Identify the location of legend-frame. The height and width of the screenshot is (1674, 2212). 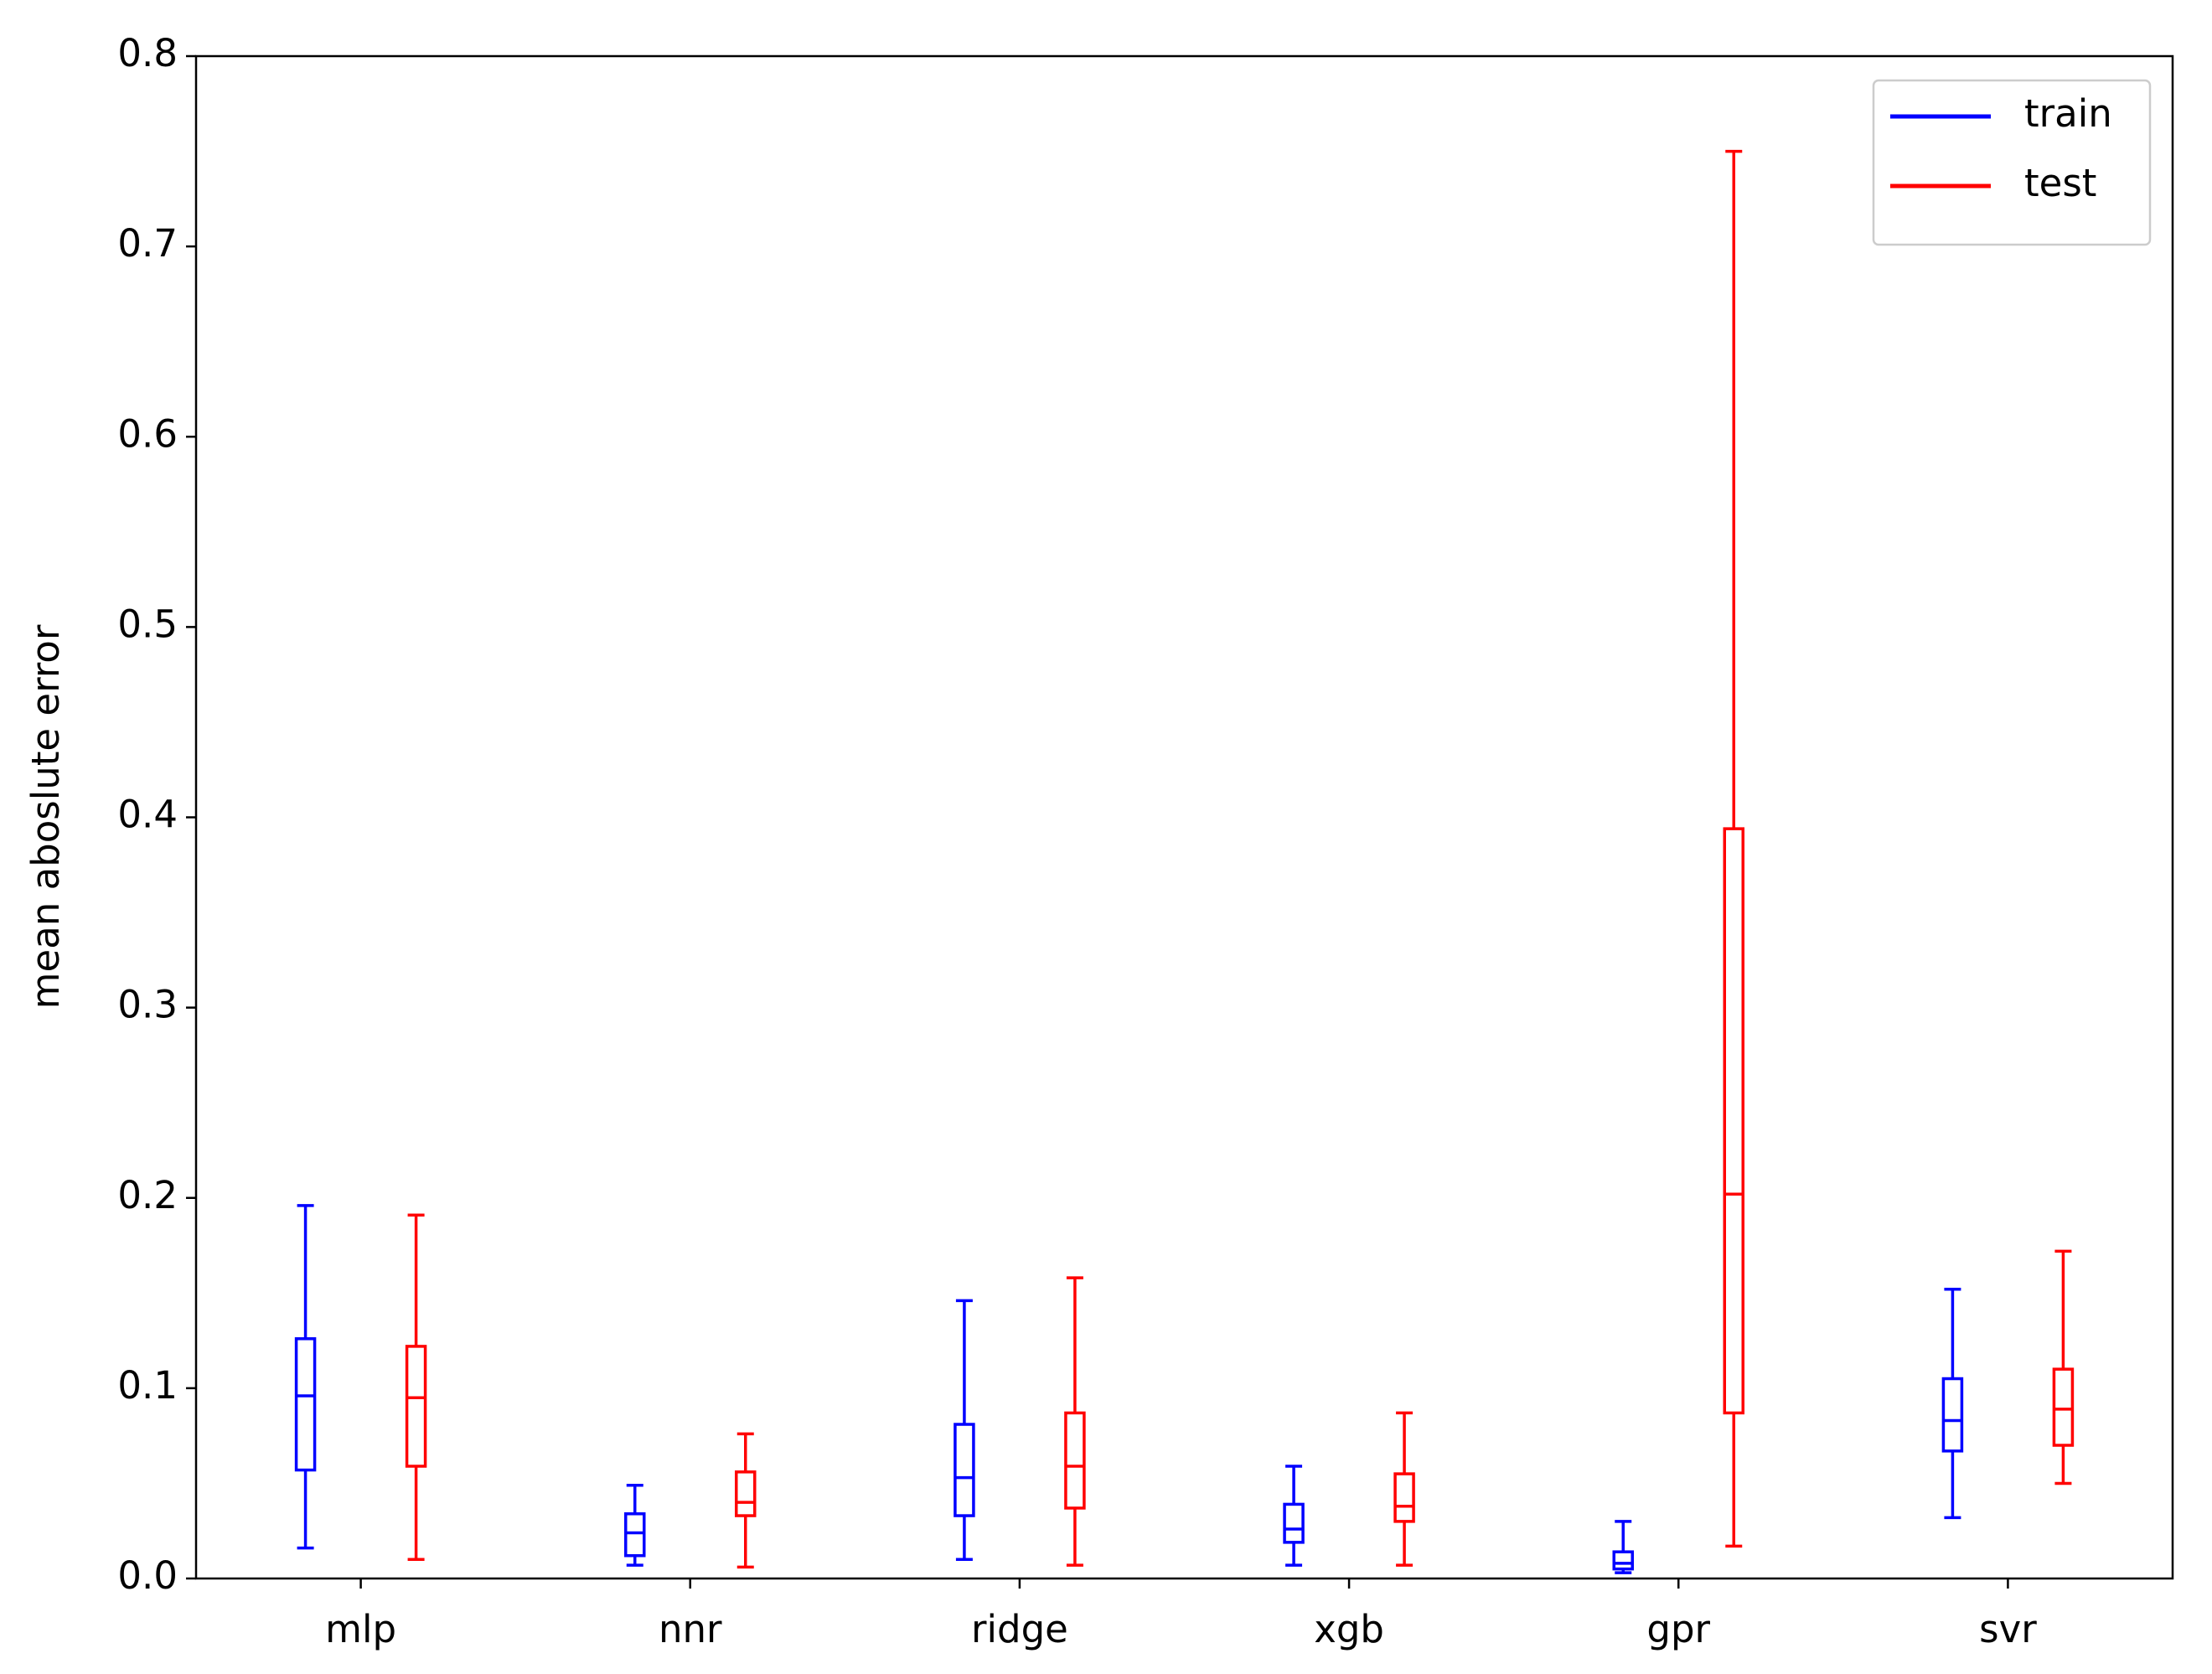
(2012, 162).